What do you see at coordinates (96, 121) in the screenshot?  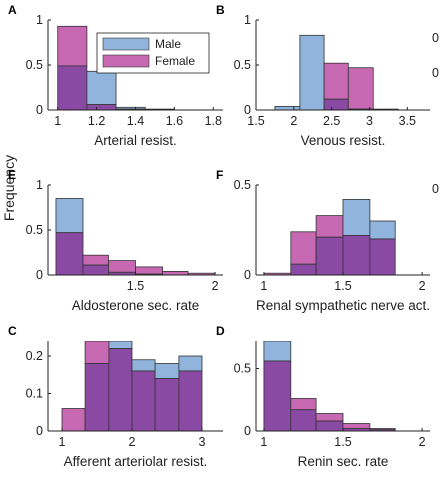 I see `x-tick-label: 1.2` at bounding box center [96, 121].